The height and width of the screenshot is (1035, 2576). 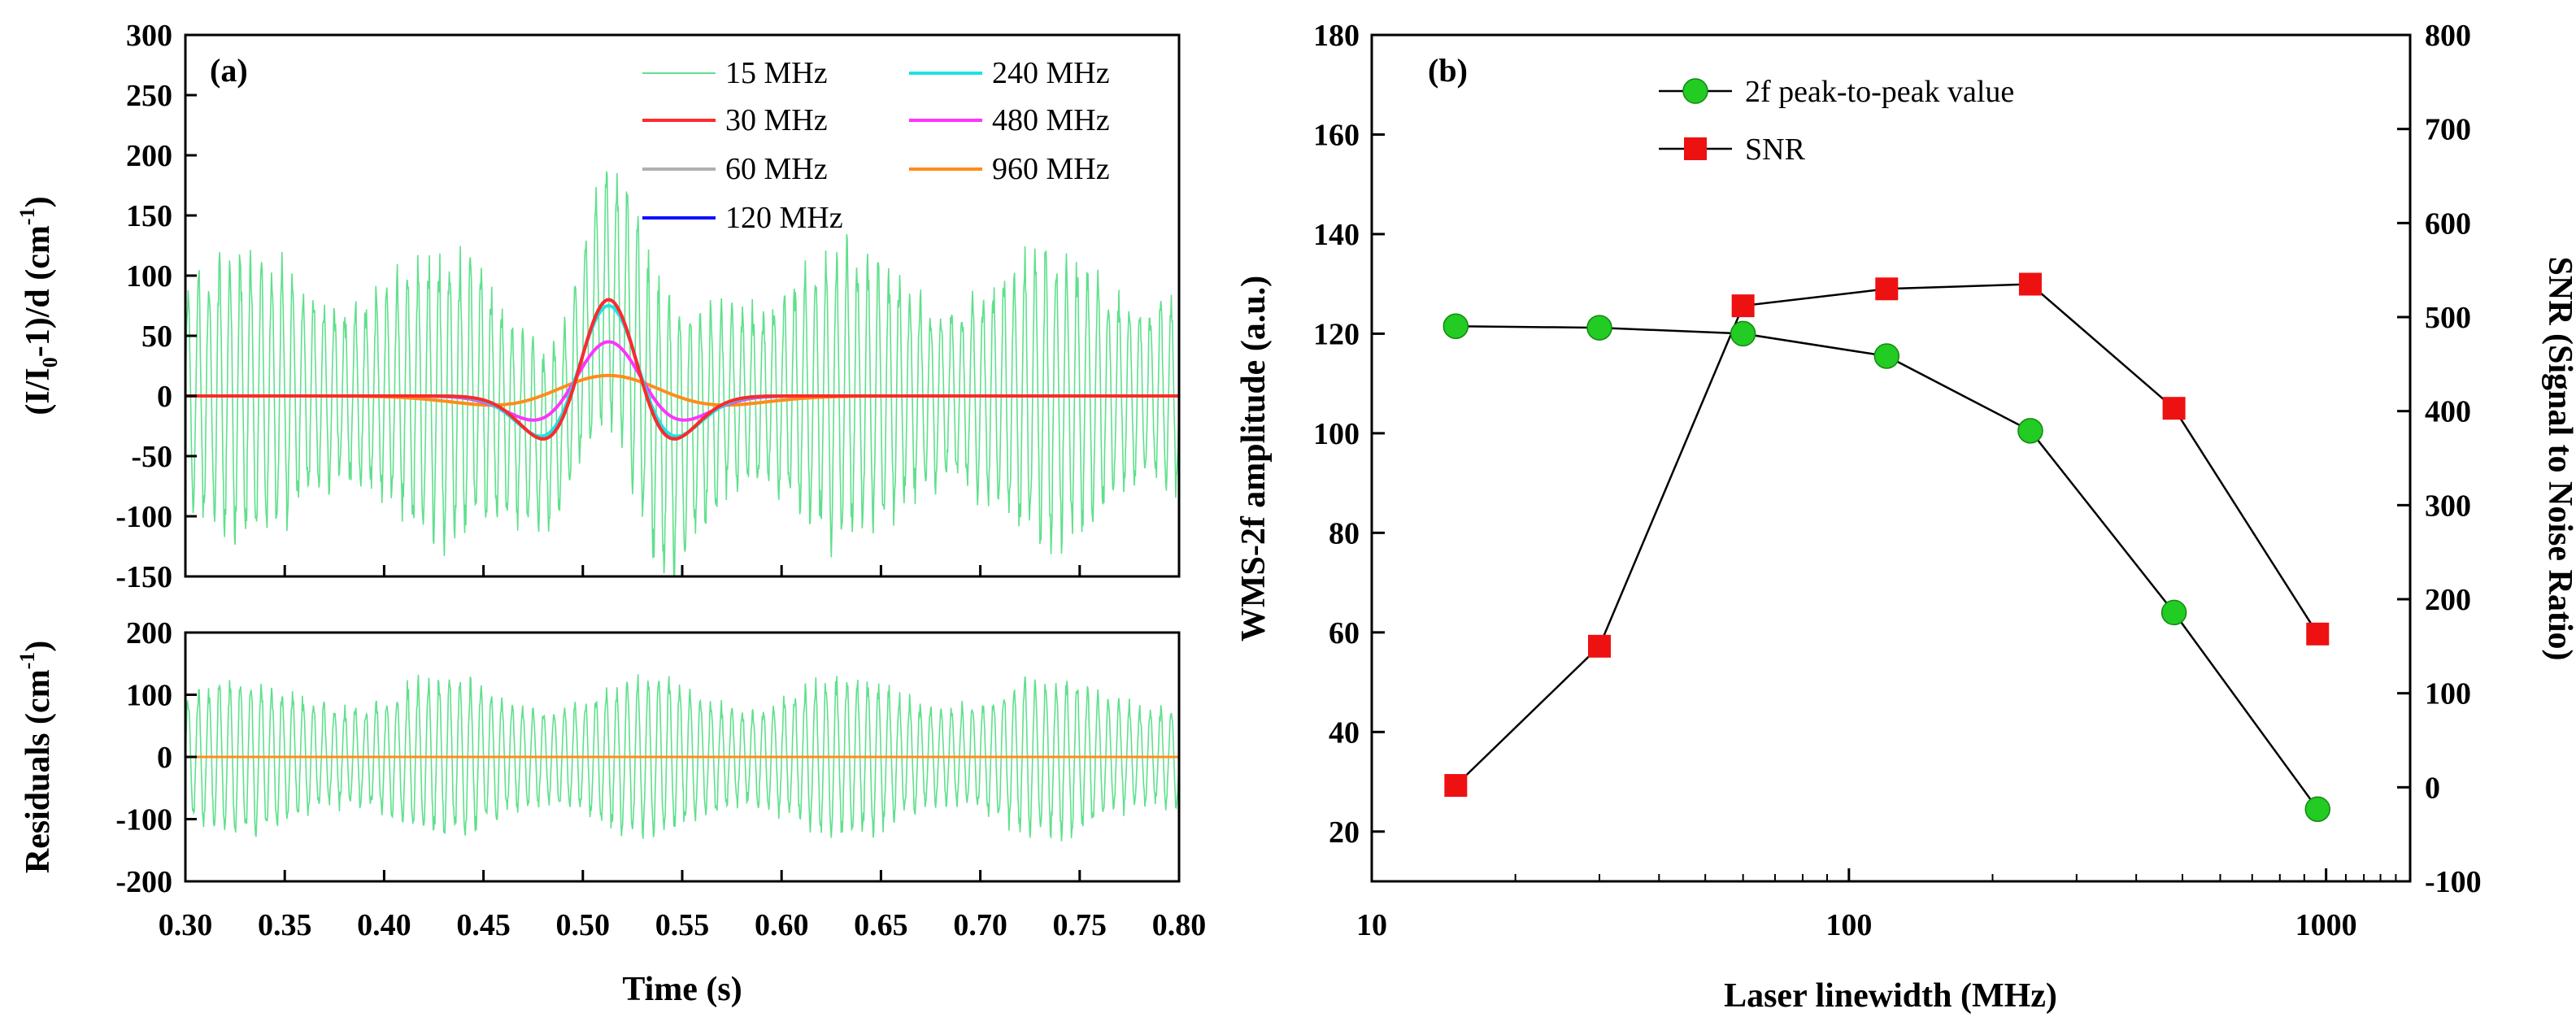 What do you see at coordinates (1776, 150) in the screenshot?
I see `legend-label: SNR` at bounding box center [1776, 150].